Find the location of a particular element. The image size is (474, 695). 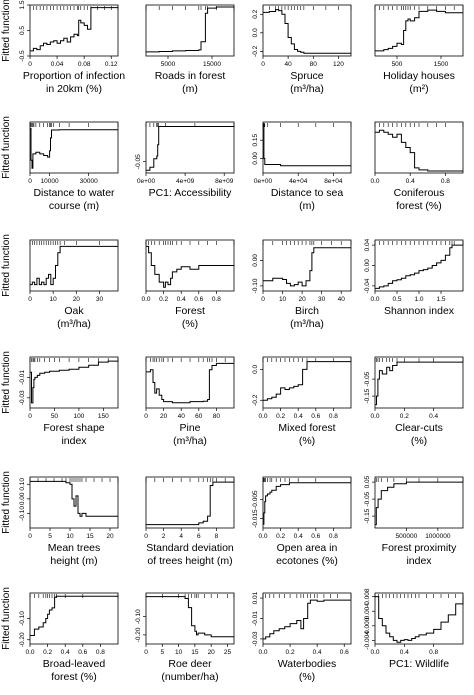

x-axis-label: PC1: Accessibility is located at coordinates (191, 193).